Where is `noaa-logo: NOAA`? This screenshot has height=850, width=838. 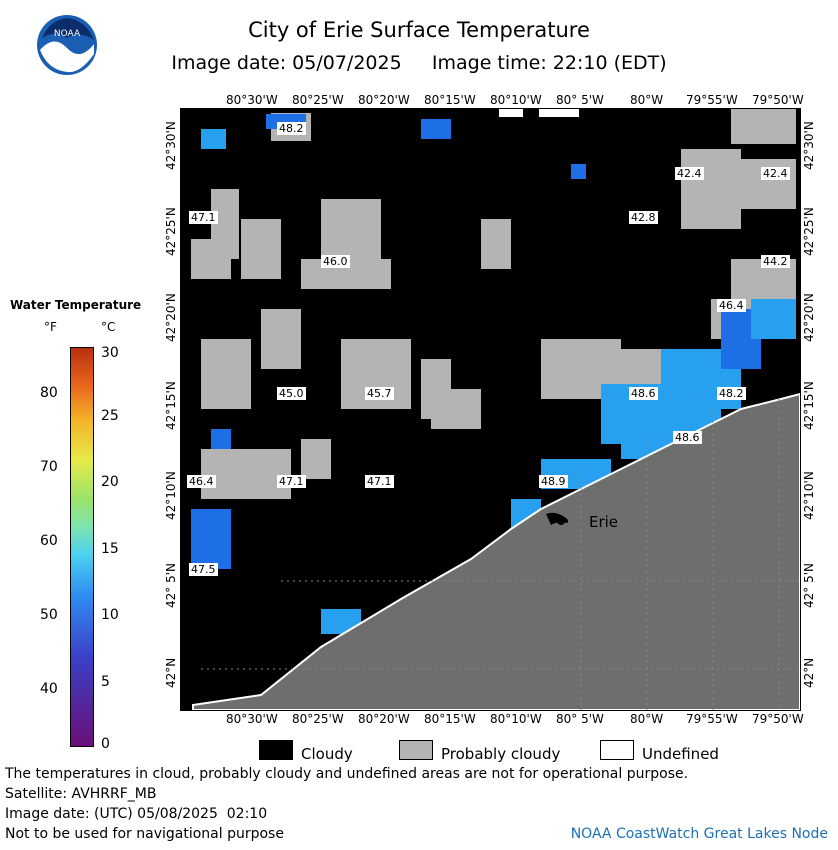 noaa-logo: NOAA is located at coordinates (67, 45).